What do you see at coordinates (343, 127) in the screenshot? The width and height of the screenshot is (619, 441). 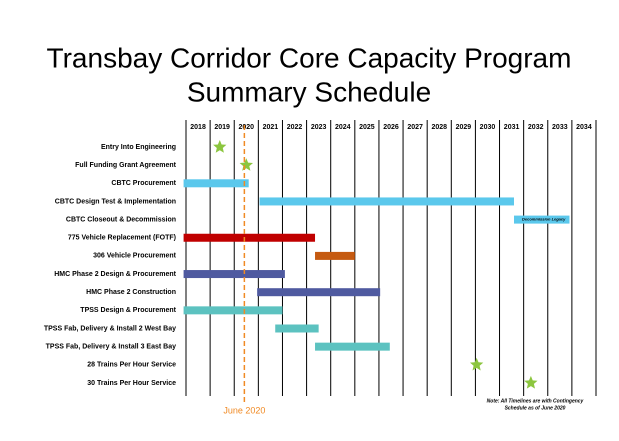 I see `year-label: 2024` at bounding box center [343, 127].